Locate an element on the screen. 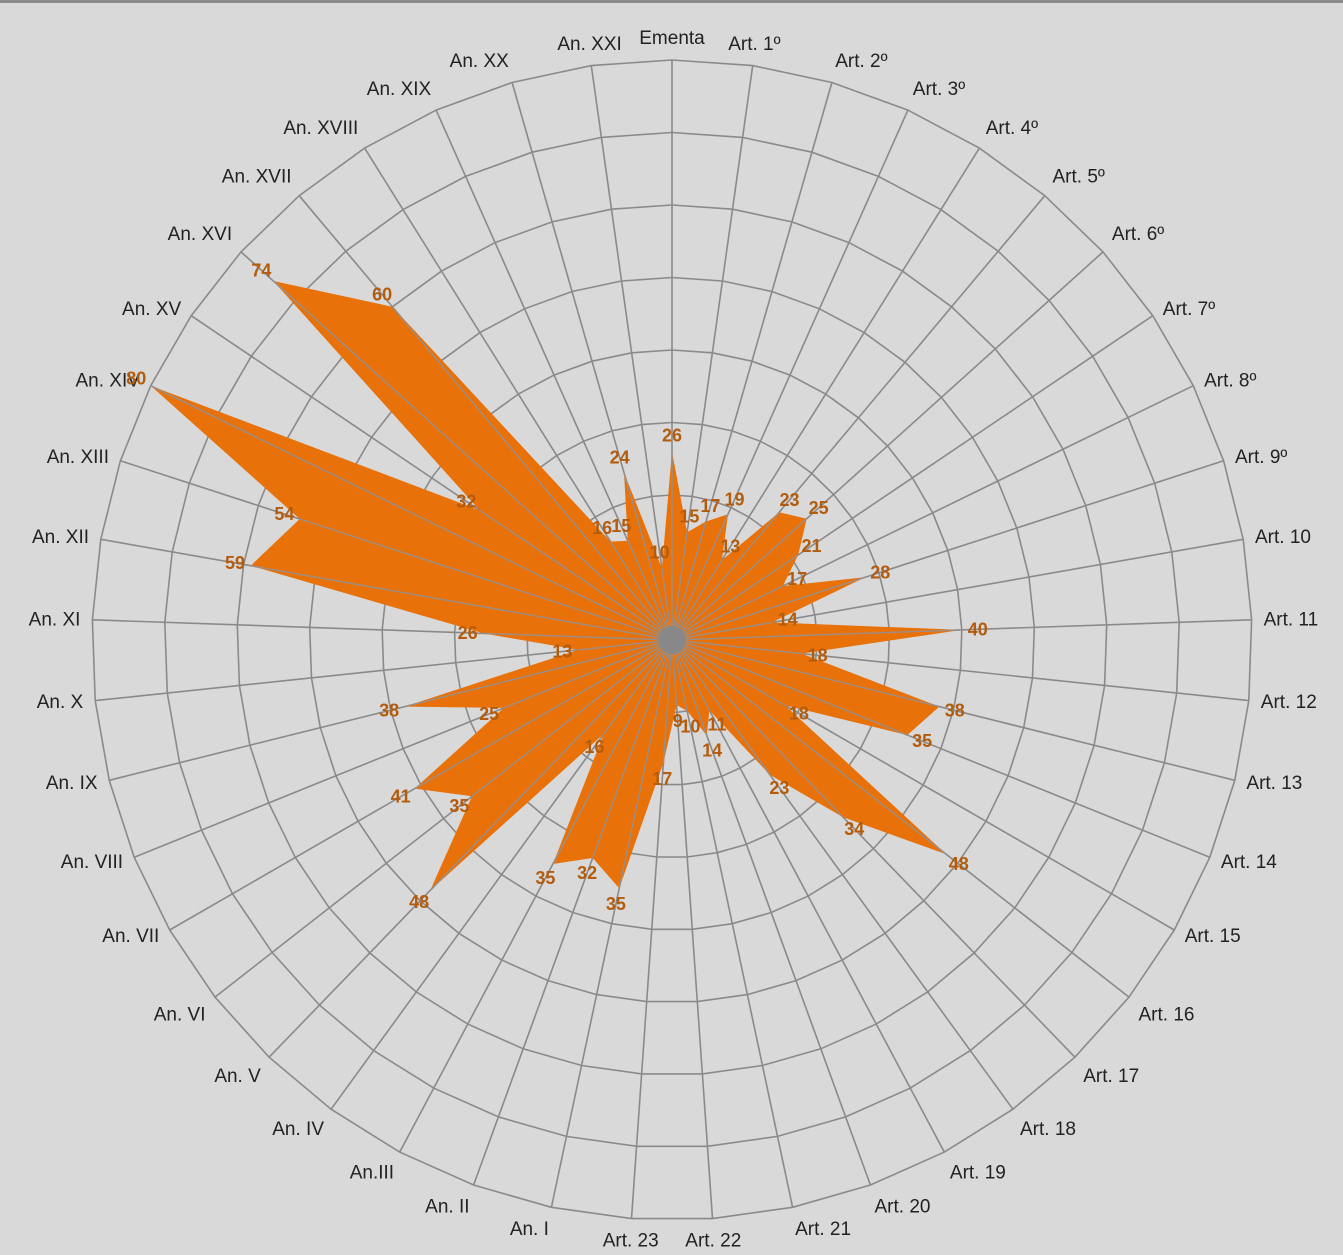  category-label: An. VIII is located at coordinates (92, 862).